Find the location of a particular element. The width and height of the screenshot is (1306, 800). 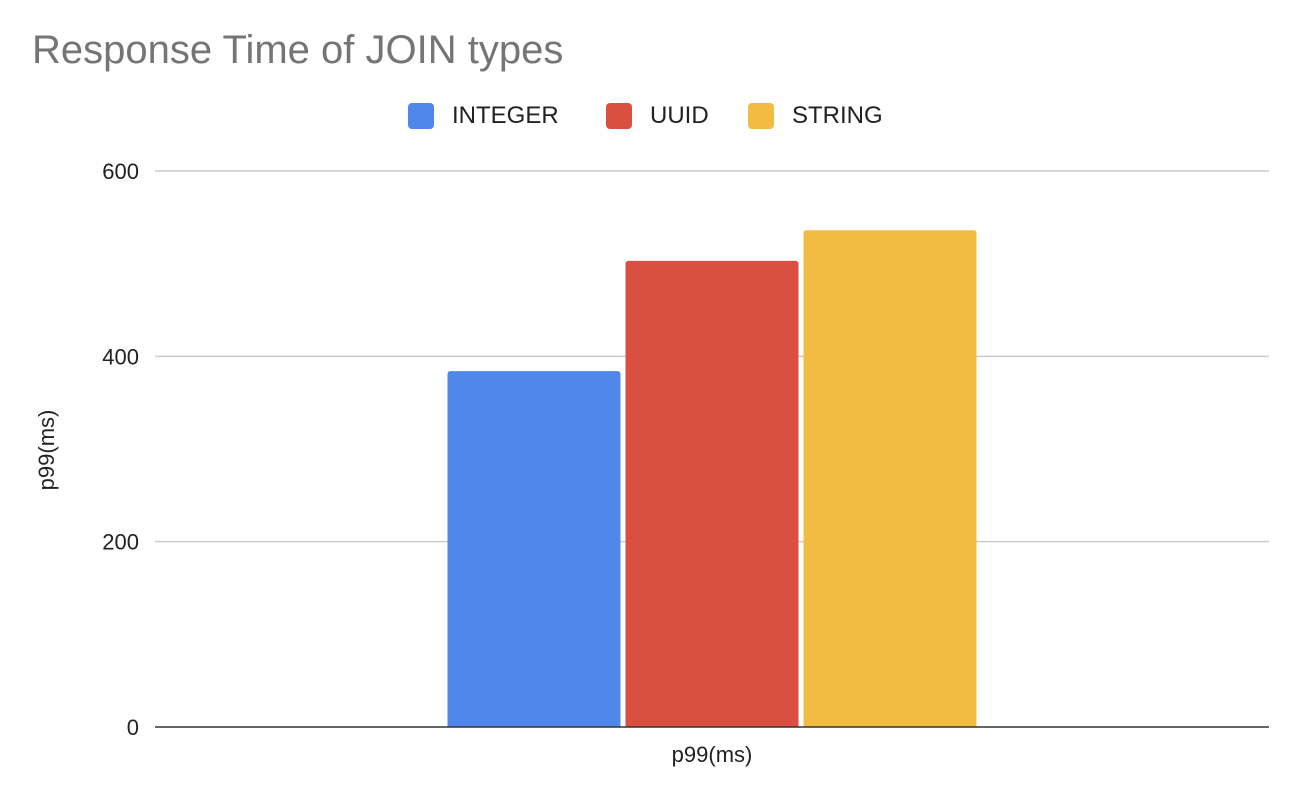

legend-label-uuid: UUID is located at coordinates (679, 115).